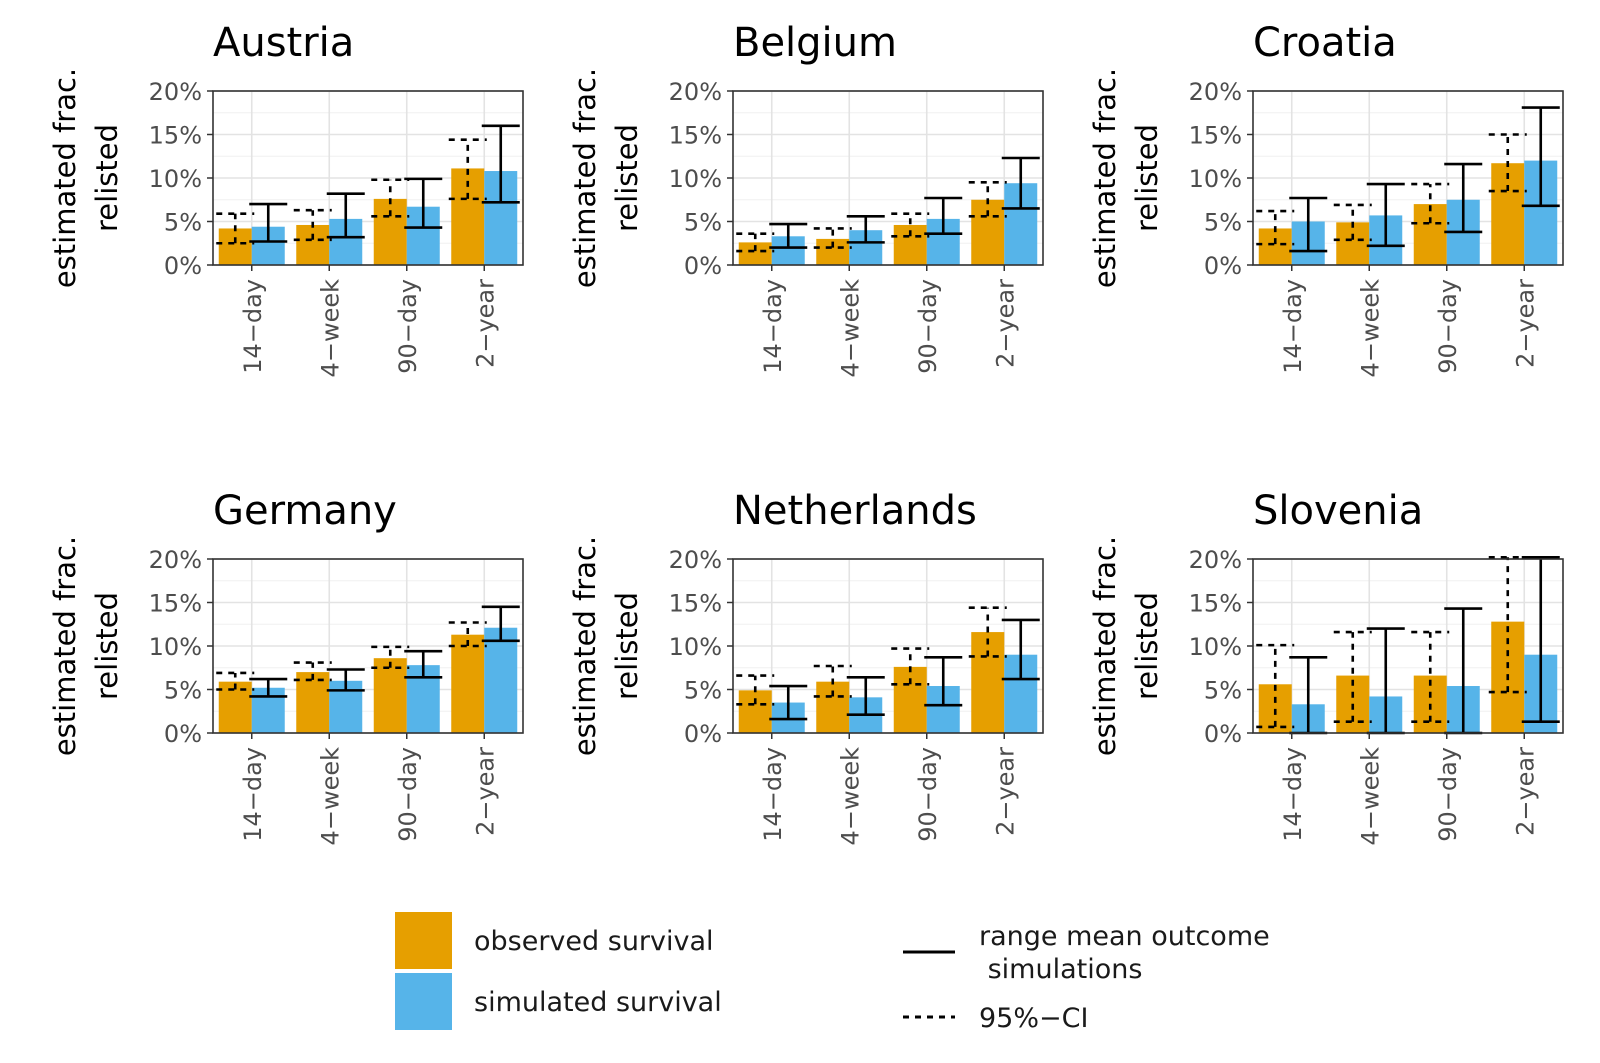  I want to click on panel-title: Netherlands, so click(855, 511).